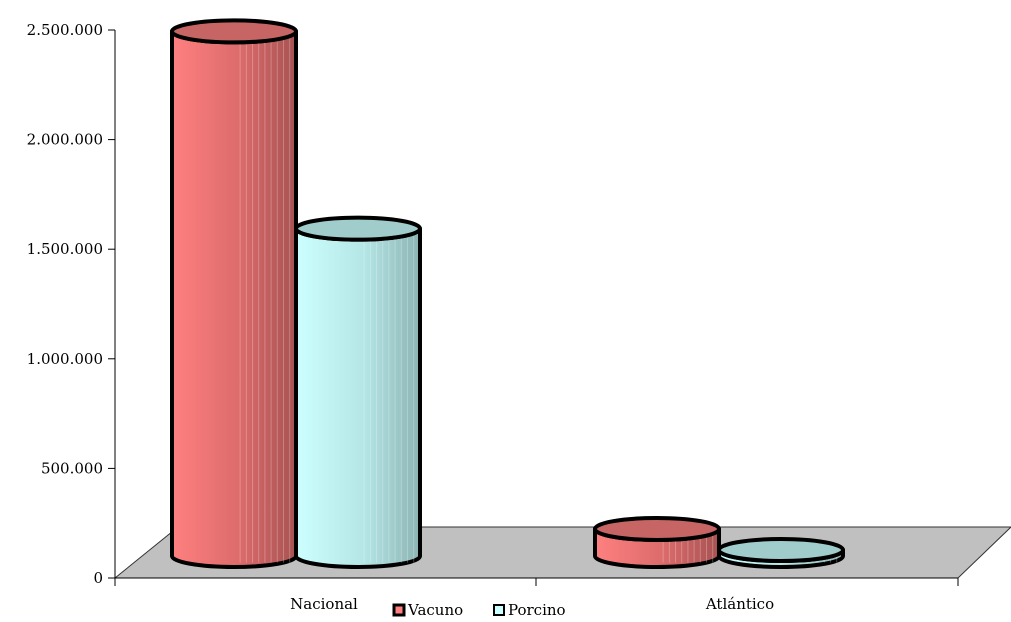 This screenshot has height=622, width=1011. I want to click on category-labels: Nacional Atlántico, so click(532, 604).